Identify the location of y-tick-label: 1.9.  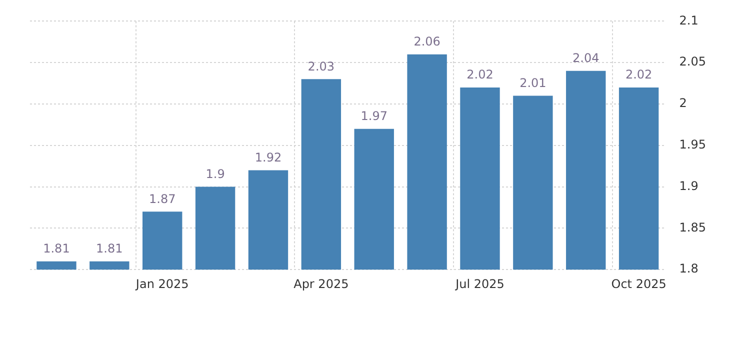
(688, 185).